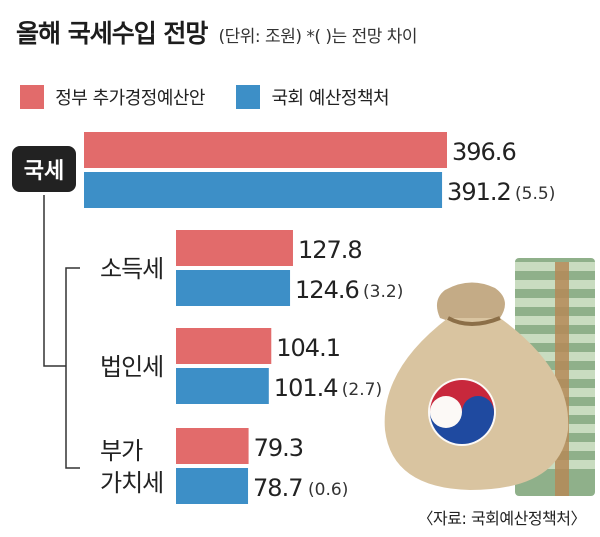  I want to click on difference-label-3: (0.6), so click(328, 490).